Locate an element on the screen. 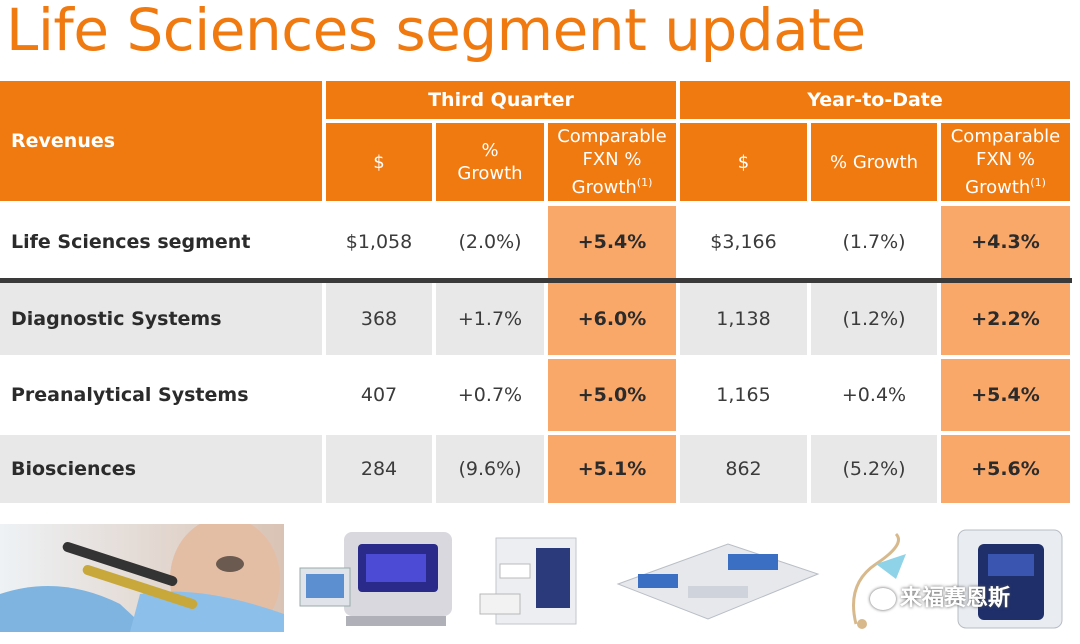  table-row-label: Diagnostic Systems is located at coordinates (161, 319).